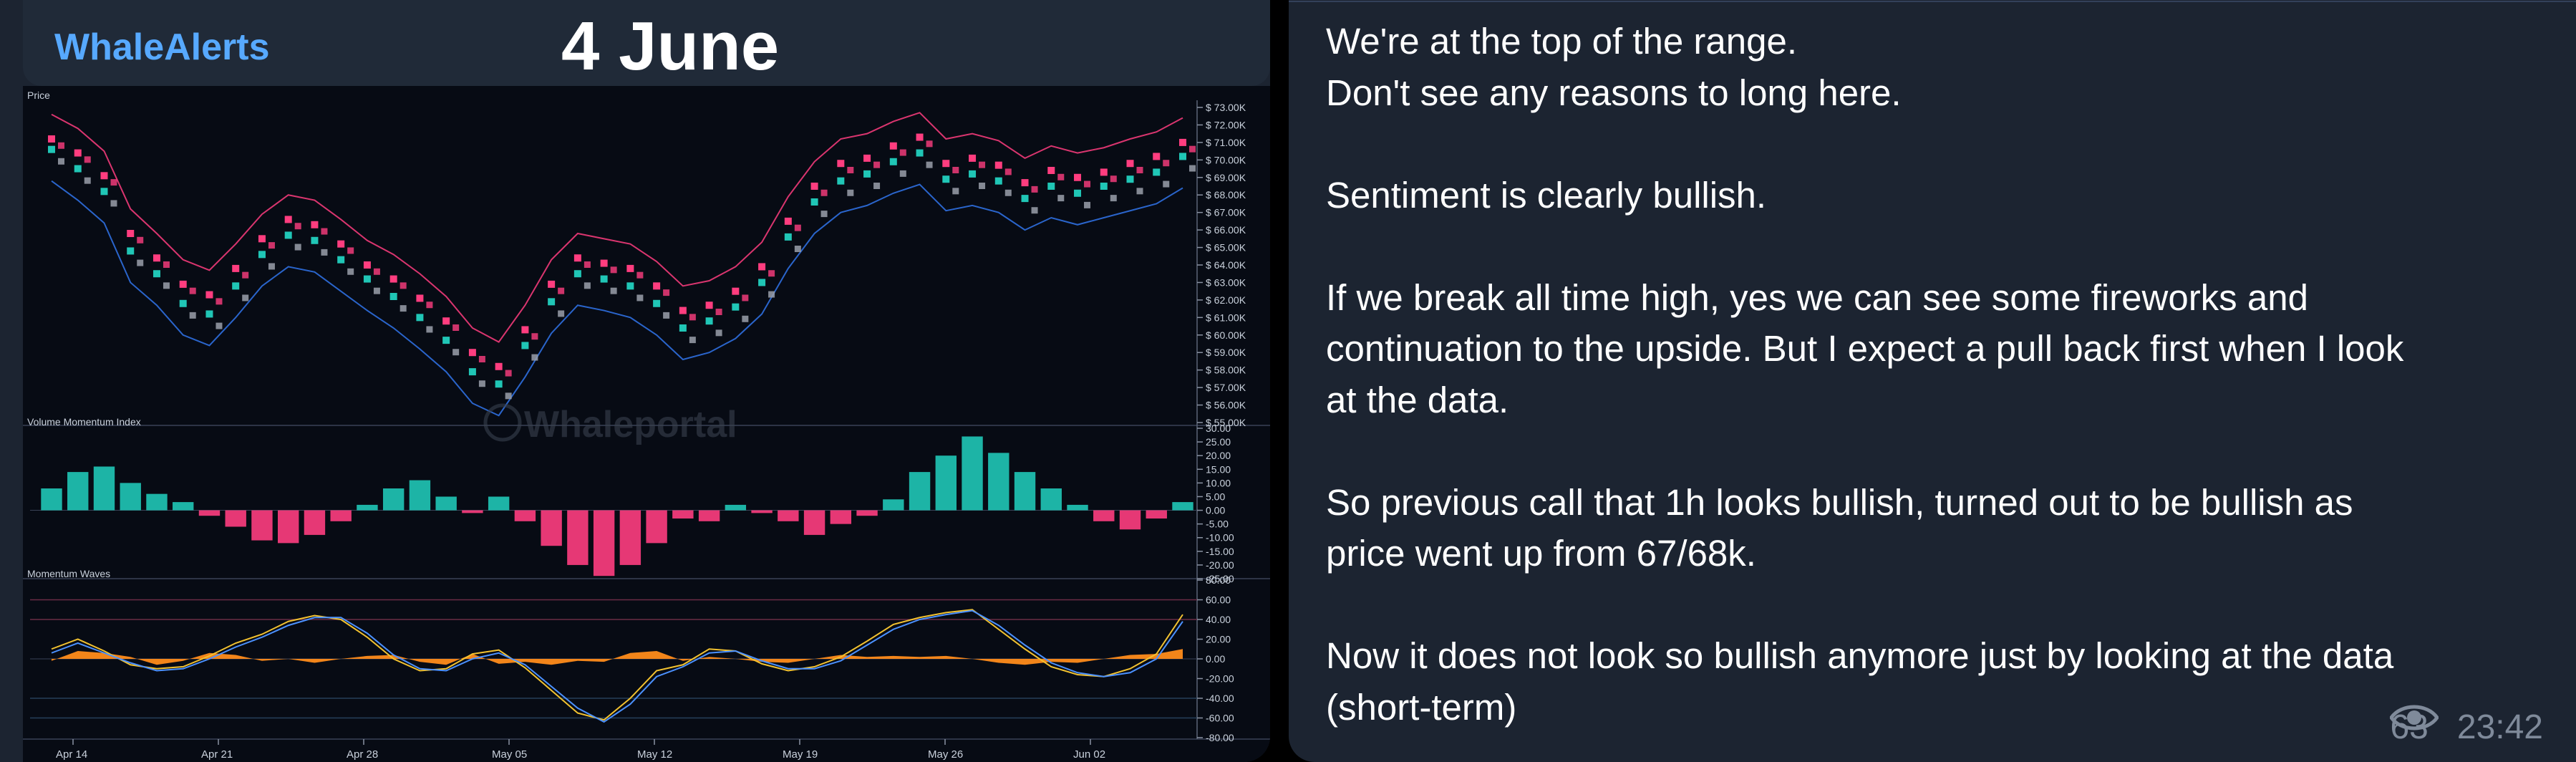  Describe the element at coordinates (503, 422) in the screenshot. I see `watermark-logo` at that location.